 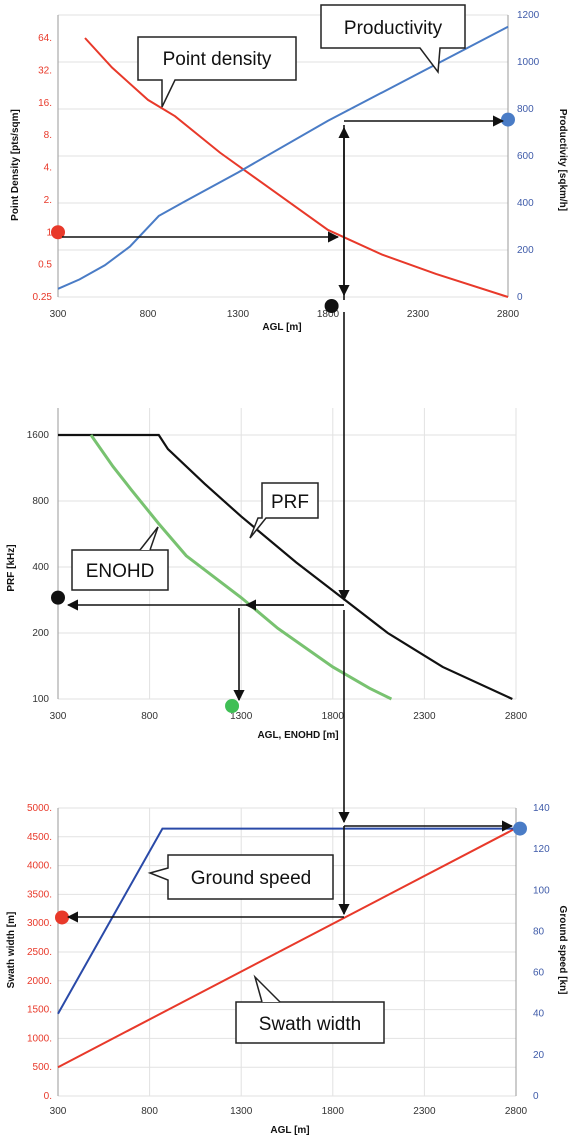 What do you see at coordinates (149, 1111) in the screenshot?
I see `bottom-x-tick-label: 800` at bounding box center [149, 1111].